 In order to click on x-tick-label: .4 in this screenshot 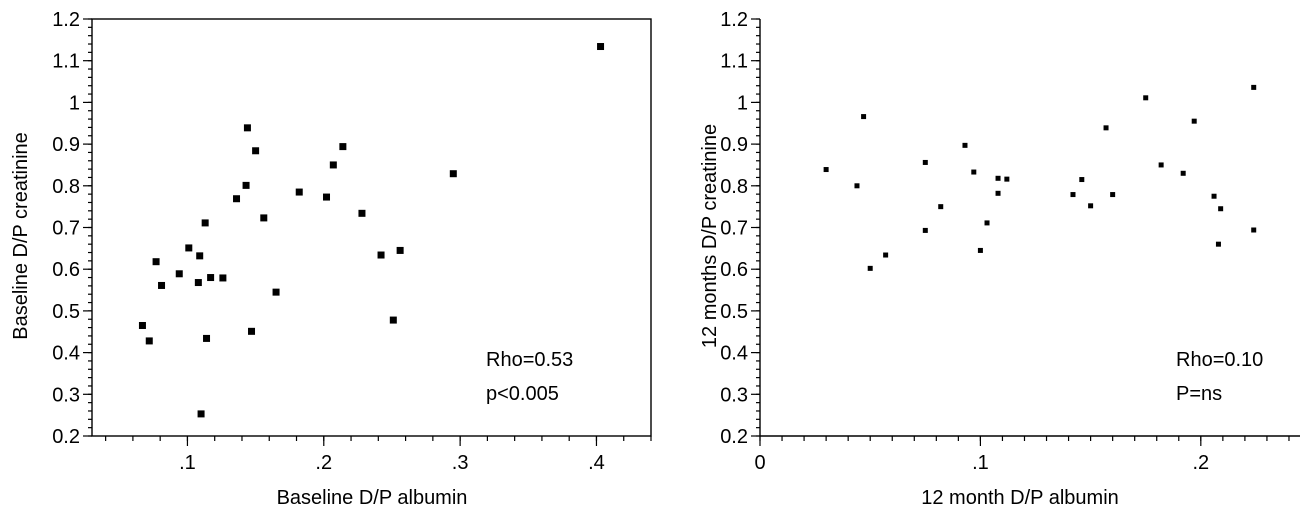, I will do `click(596, 463)`.